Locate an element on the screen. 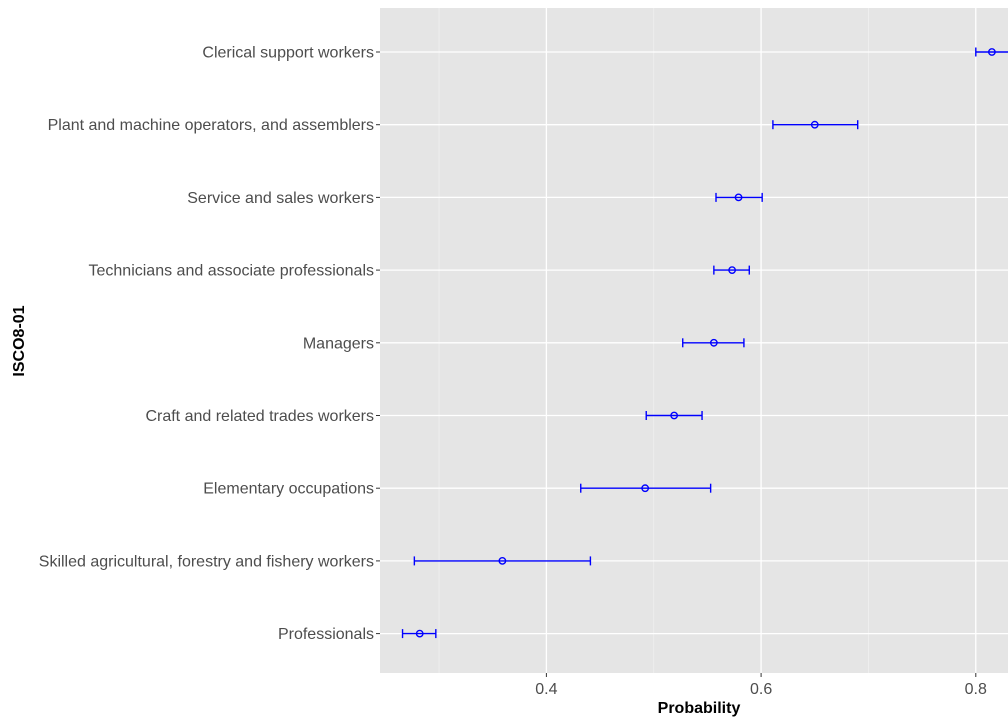 Image resolution: width=1008 pixels, height=721 pixels. category-label-8: Professionals is located at coordinates (326, 634).